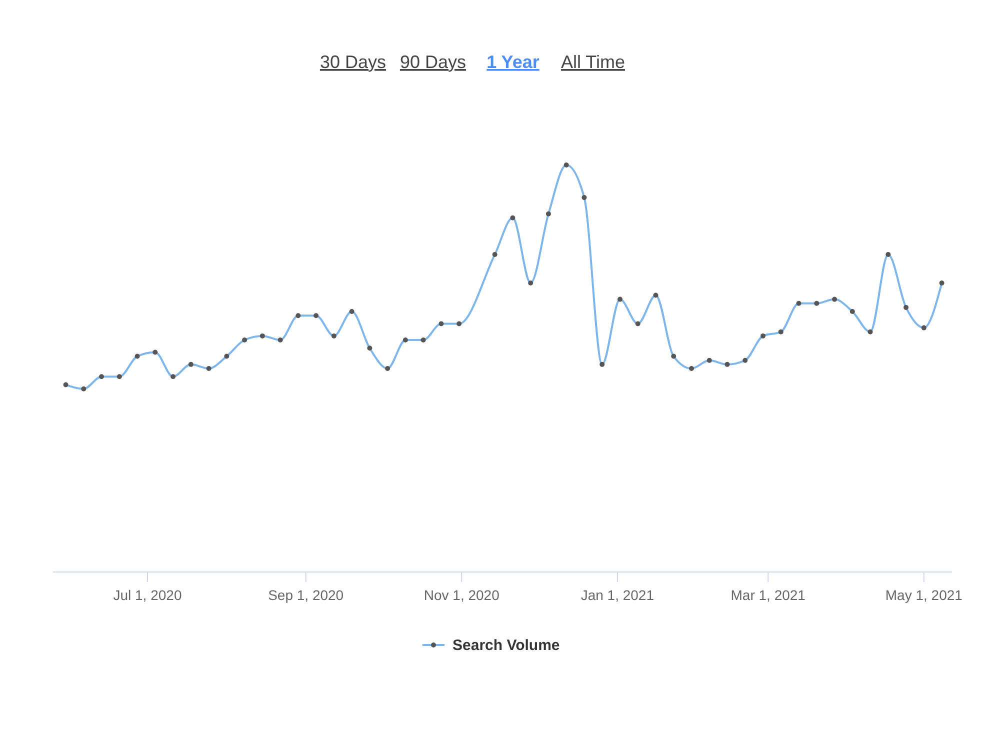 The height and width of the screenshot is (750, 1000). I want to click on x-tick-label: Nov 1, 2020, so click(462, 595).